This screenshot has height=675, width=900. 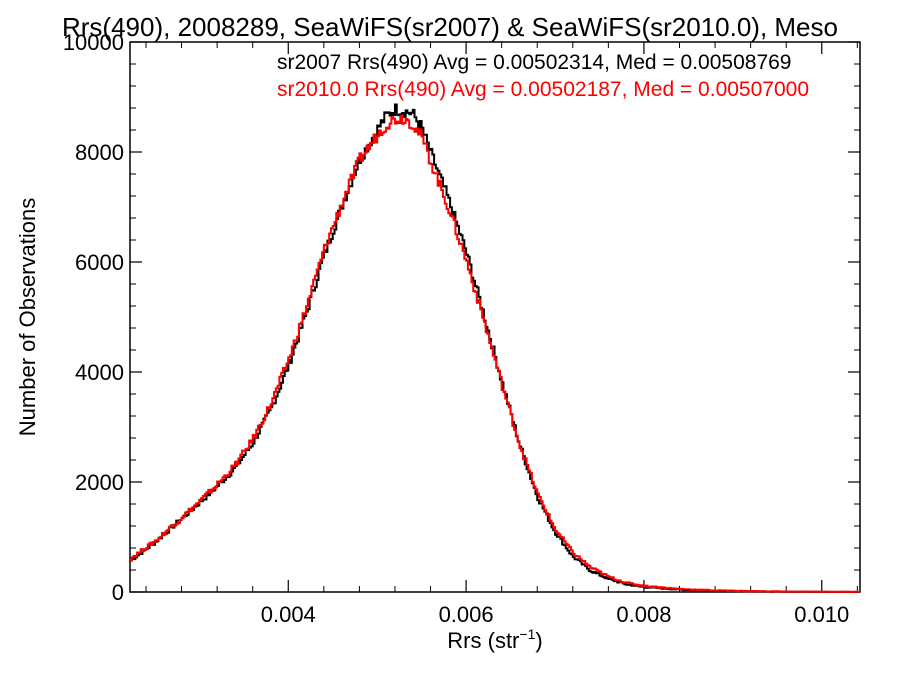 I want to click on x-tick-label: 0.010, so click(x=821, y=614).